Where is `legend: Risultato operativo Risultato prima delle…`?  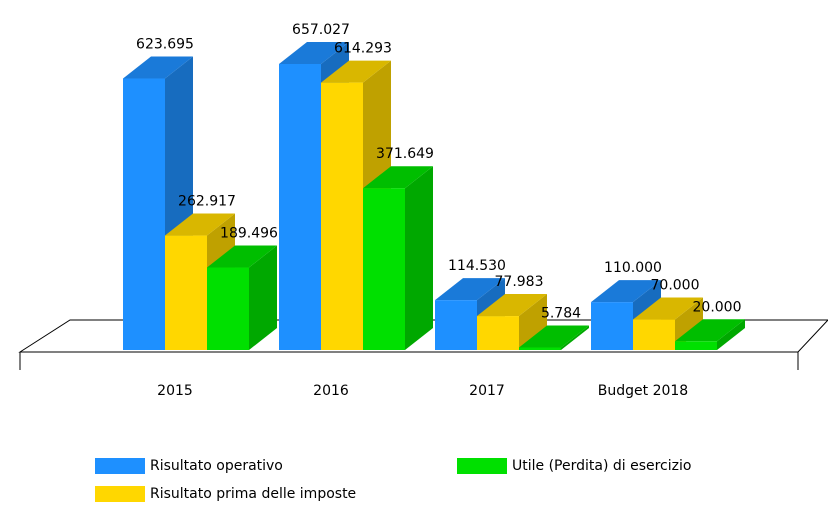
legend: Risultato operativo Risultato prima delle… is located at coordinates (393, 480).